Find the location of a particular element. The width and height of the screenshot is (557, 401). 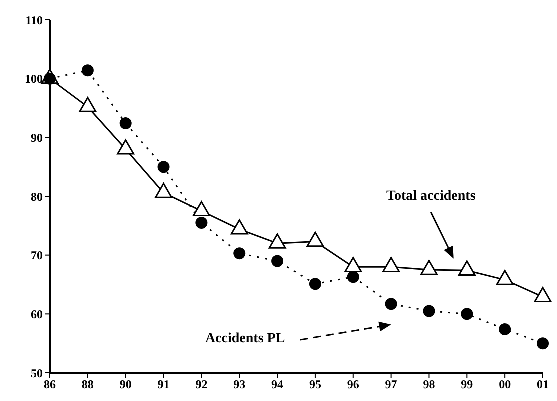

x-tick-label: 94 is located at coordinates (278, 385).